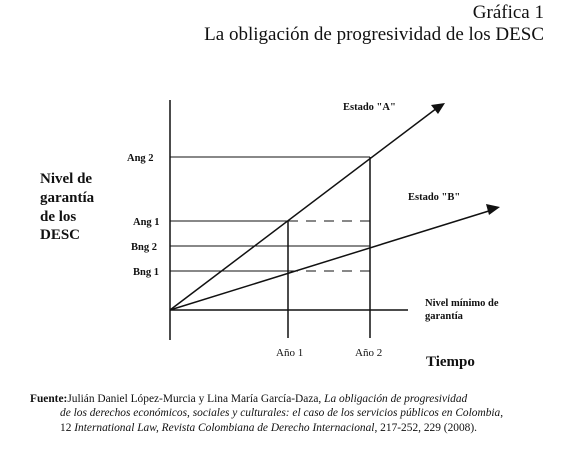 This screenshot has height=450, width=580. What do you see at coordinates (289, 353) in the screenshot?
I see `tick-year1: Año 1` at bounding box center [289, 353].